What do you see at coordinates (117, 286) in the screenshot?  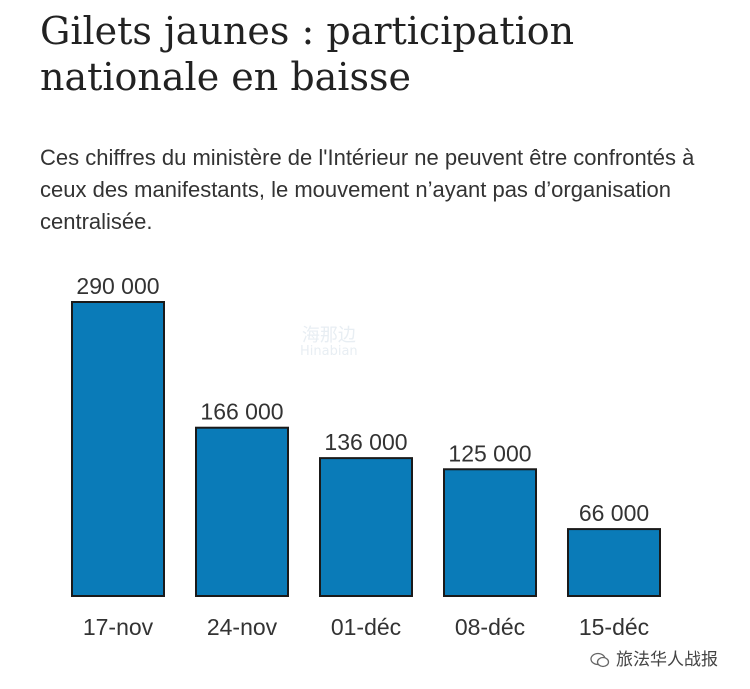 I see `bar-value-label: 290 000` at bounding box center [117, 286].